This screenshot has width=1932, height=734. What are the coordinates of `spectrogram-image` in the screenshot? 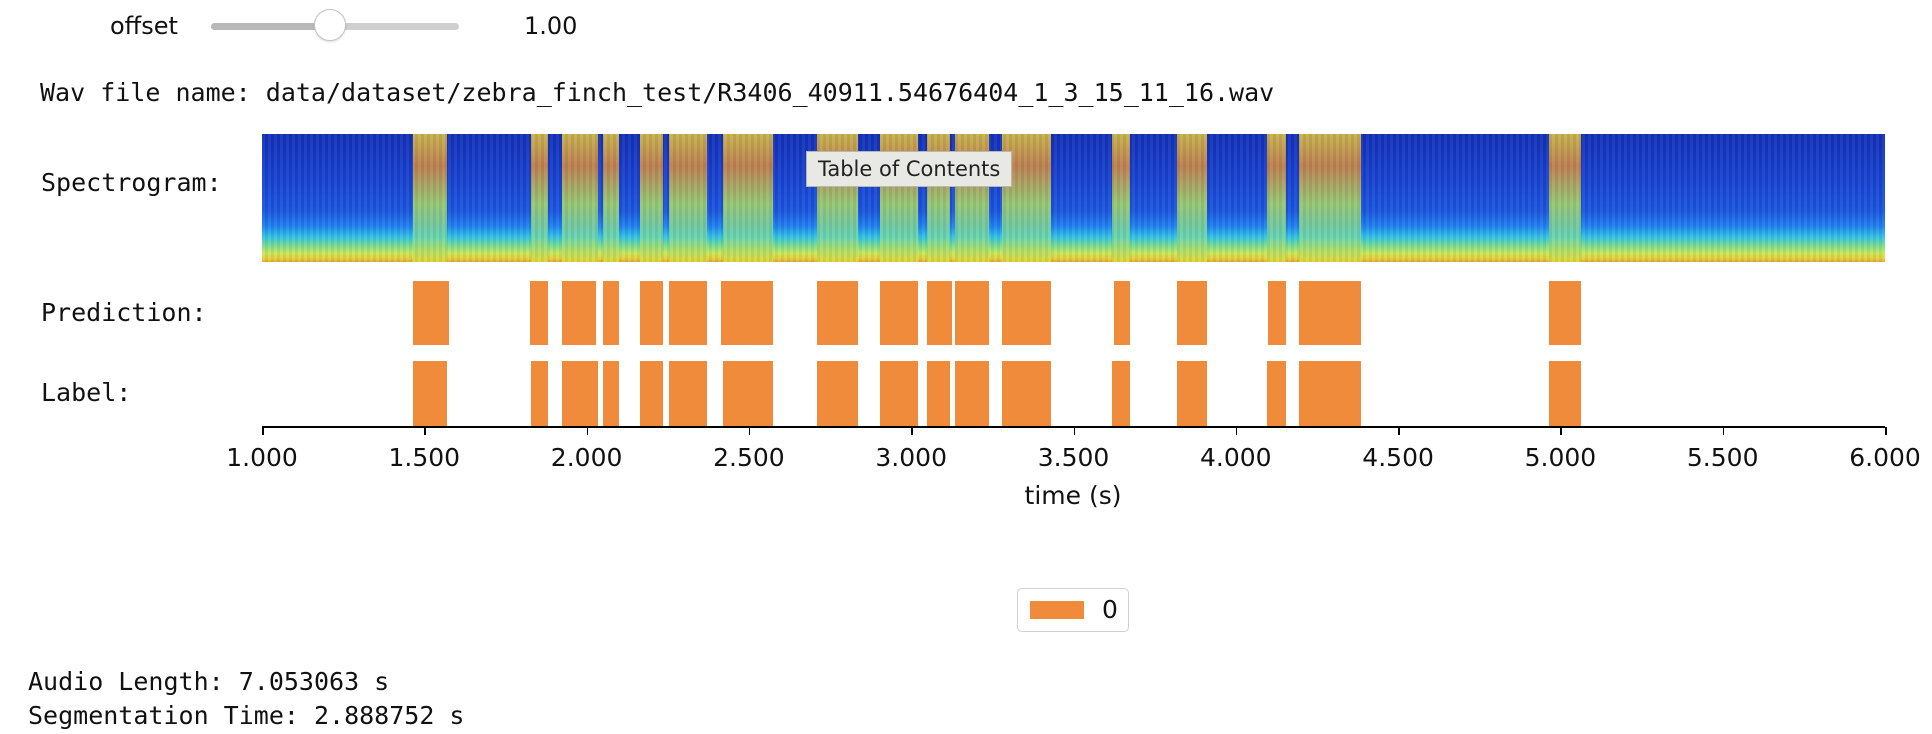 It's located at (1073, 198).